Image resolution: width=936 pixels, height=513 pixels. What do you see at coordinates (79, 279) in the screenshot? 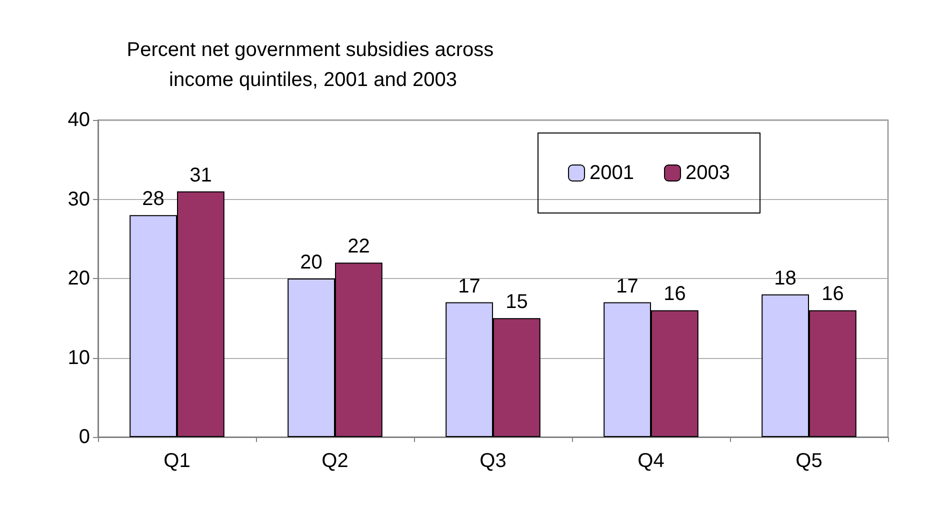
I see `y-tick-label: 20` at bounding box center [79, 279].